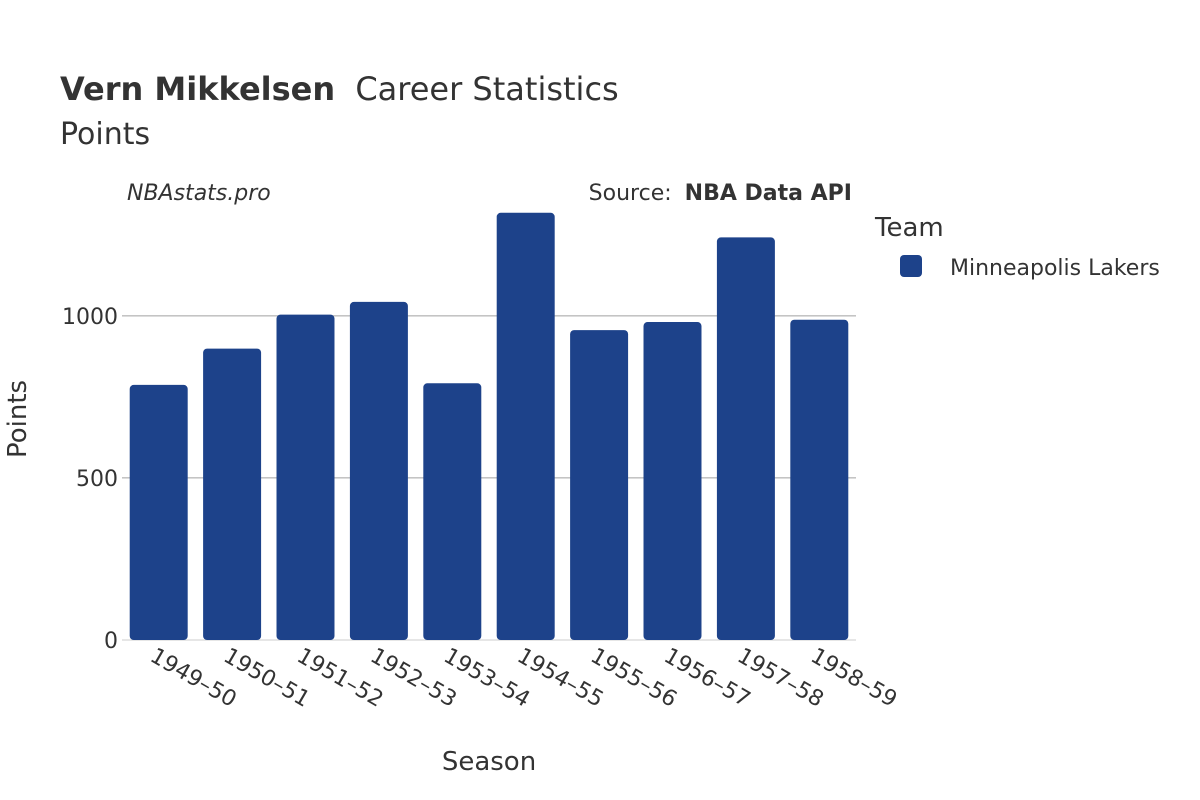 This screenshot has width=1200, height=800. What do you see at coordinates (105, 134) in the screenshot?
I see `chart-subtitle: Points` at bounding box center [105, 134].